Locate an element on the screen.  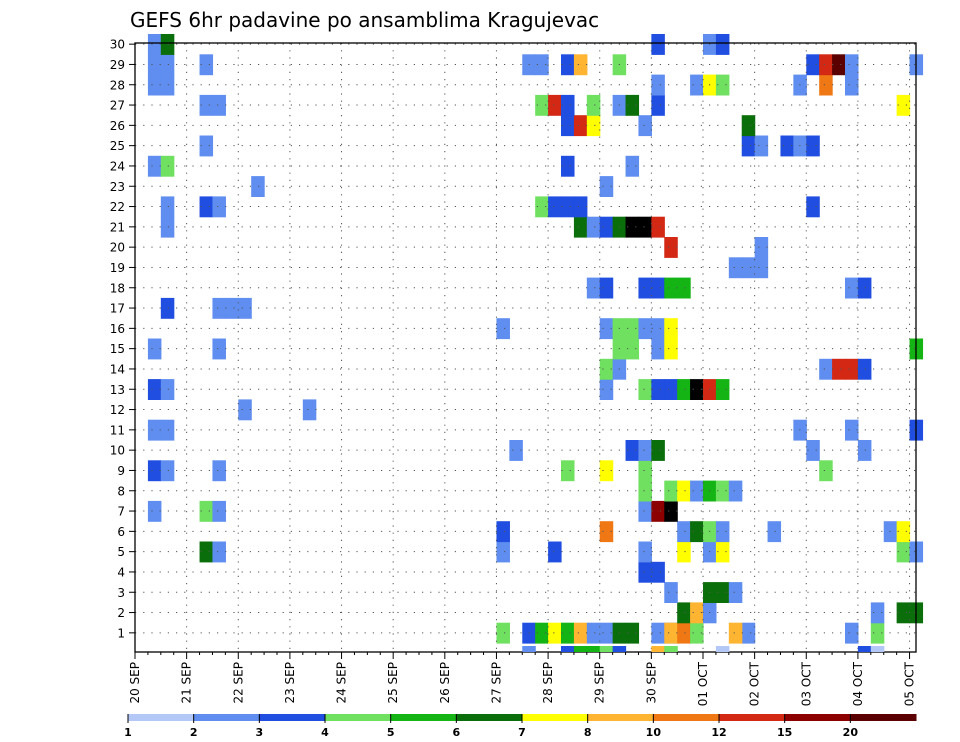
y-tick-label: 27 is located at coordinates (117, 106).